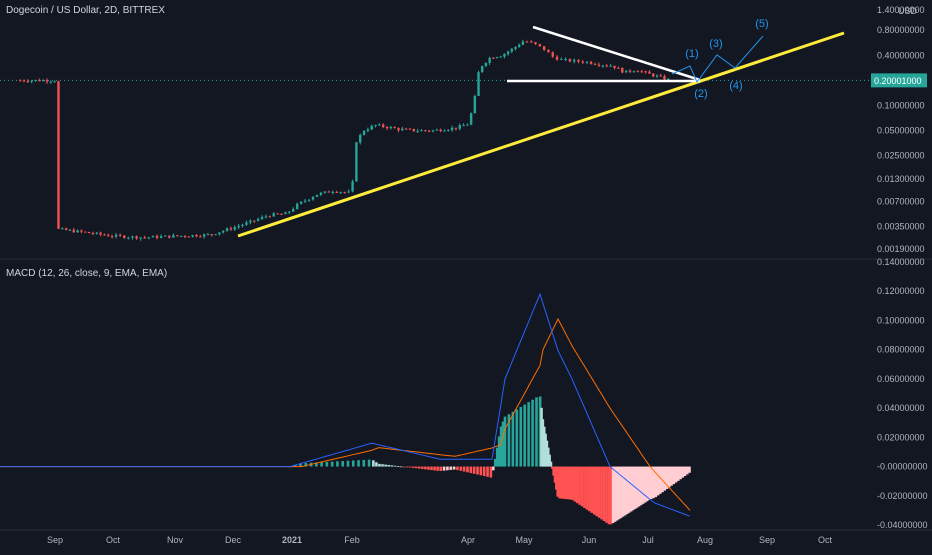 This screenshot has width=932, height=555. I want to click on wave-label-3: (3), so click(715, 44).